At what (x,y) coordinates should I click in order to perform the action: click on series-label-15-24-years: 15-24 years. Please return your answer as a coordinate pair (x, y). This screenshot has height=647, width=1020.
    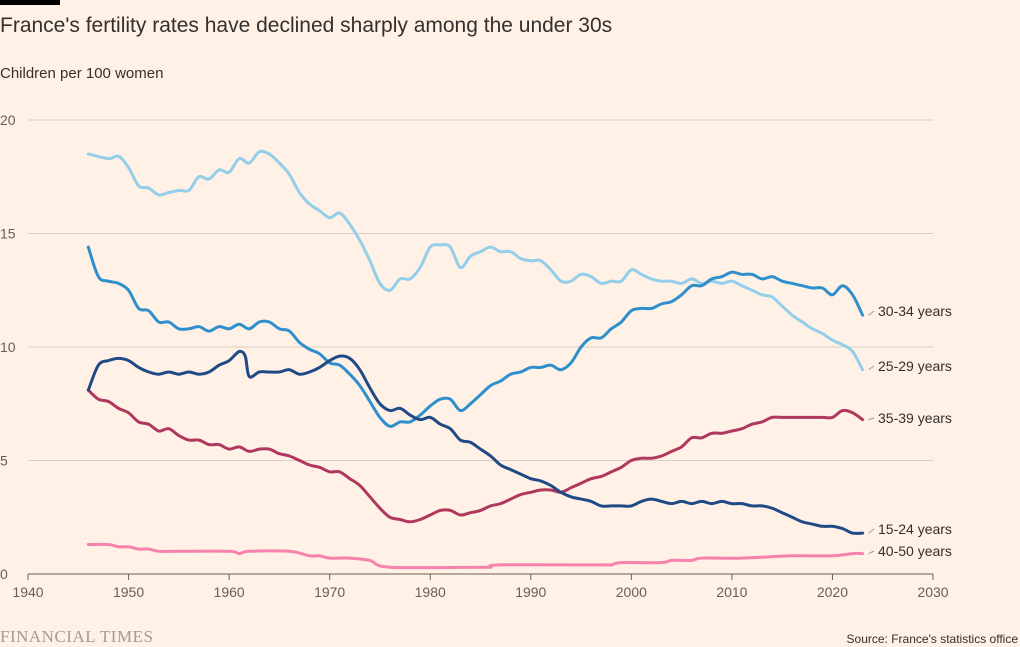
    Looking at the image, I should click on (915, 529).